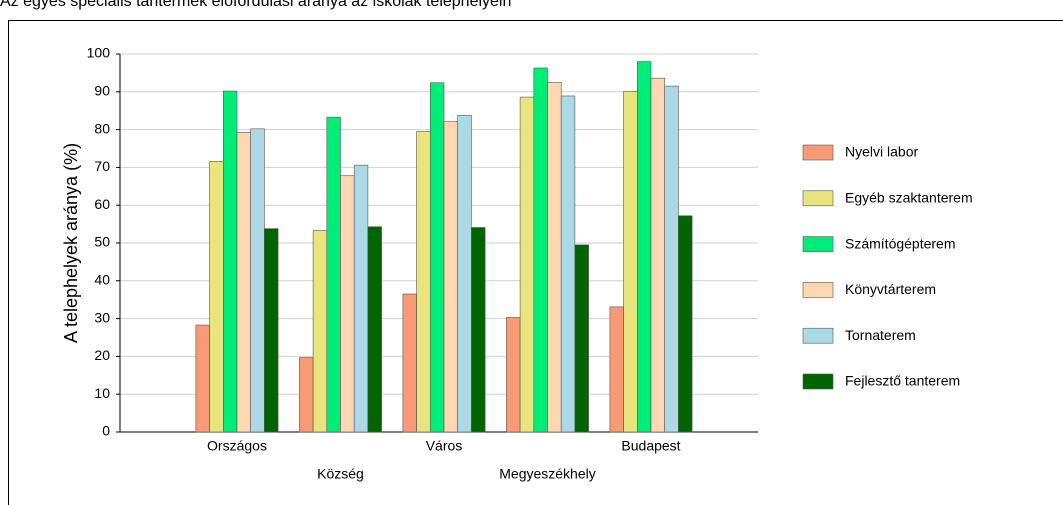 This screenshot has width=1063, height=505. Describe the element at coordinates (880, 335) in the screenshot. I see `legend-label: Tornaterem` at that location.